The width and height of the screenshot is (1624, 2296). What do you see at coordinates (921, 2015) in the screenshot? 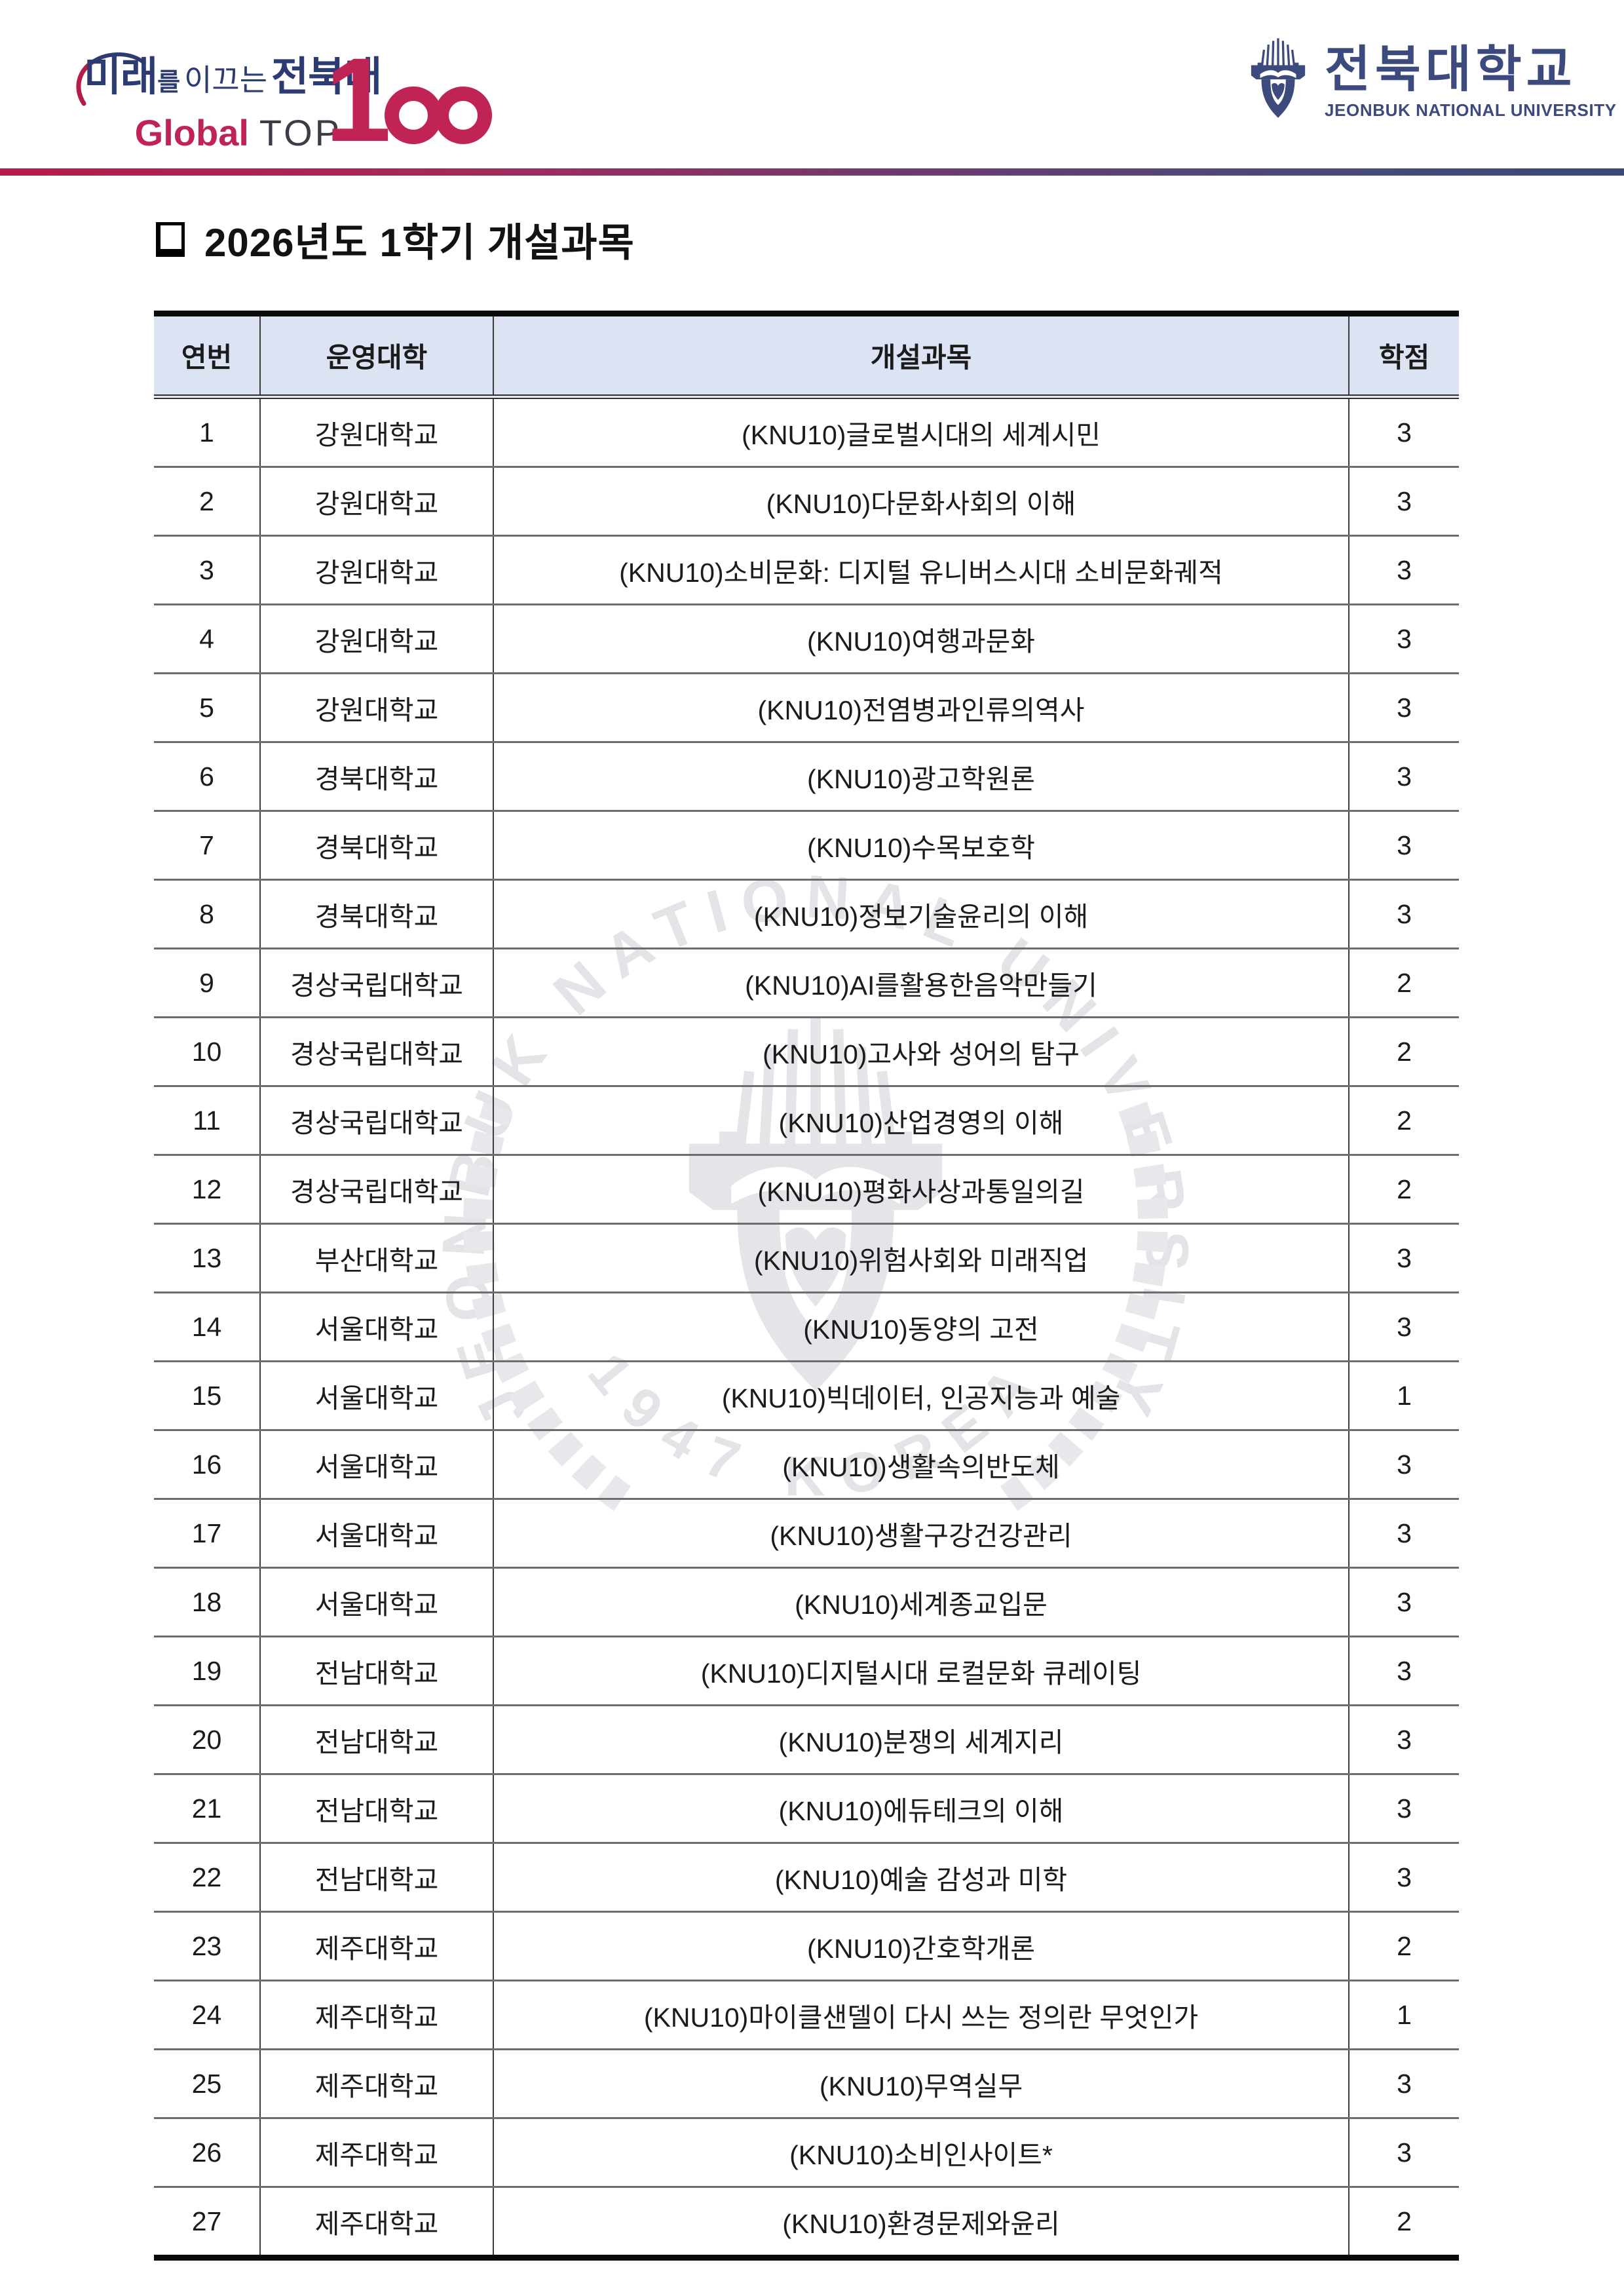
I see `course-cell: (KNU10)마이클샌델이 다시 쓰는 정의란 무엇인가` at bounding box center [921, 2015].